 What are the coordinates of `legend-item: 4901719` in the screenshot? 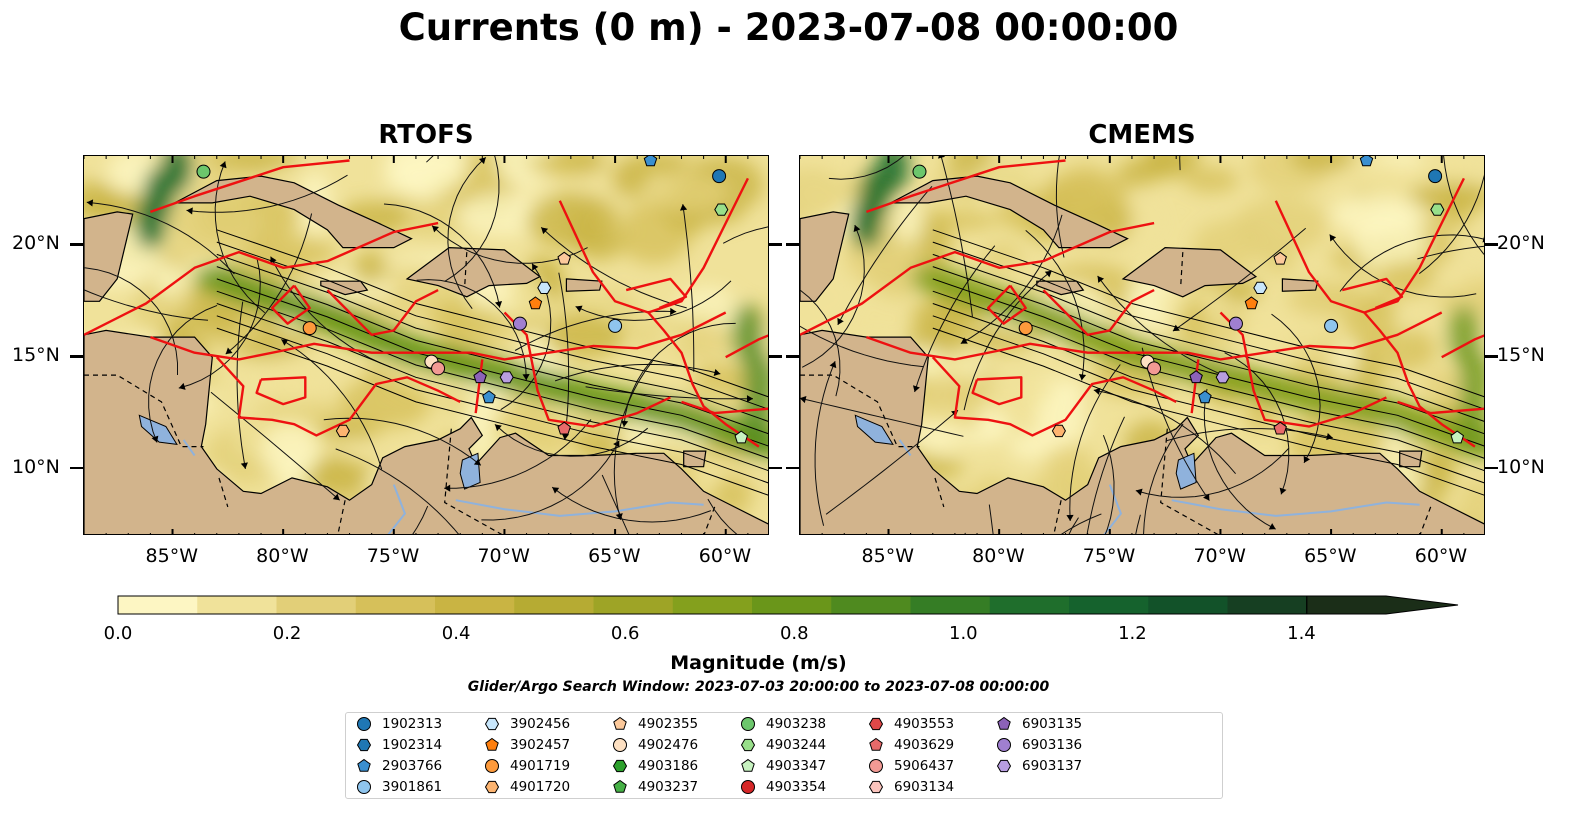 It's located at (527, 766).